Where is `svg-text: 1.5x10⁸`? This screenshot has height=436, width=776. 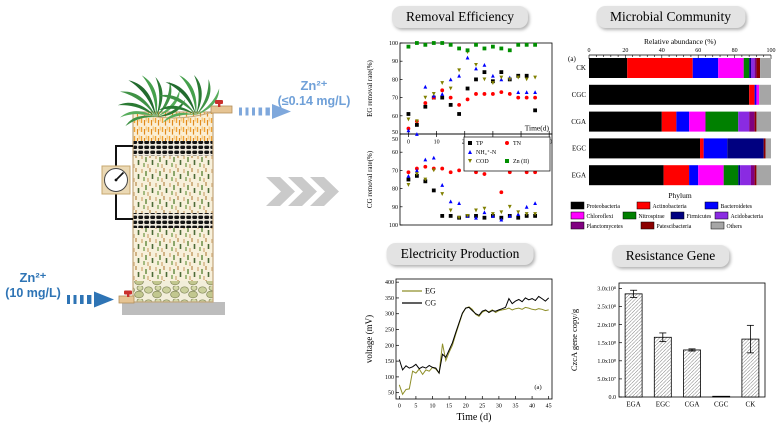 svg-text: 1.5x10⁸ is located at coordinates (606, 344).